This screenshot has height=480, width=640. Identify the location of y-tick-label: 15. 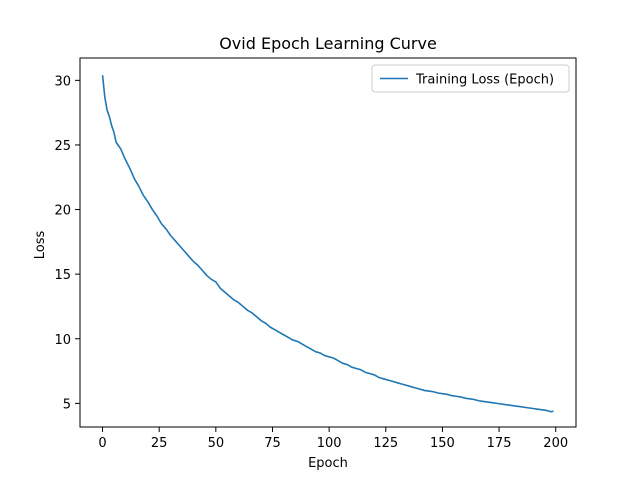
(62, 275).